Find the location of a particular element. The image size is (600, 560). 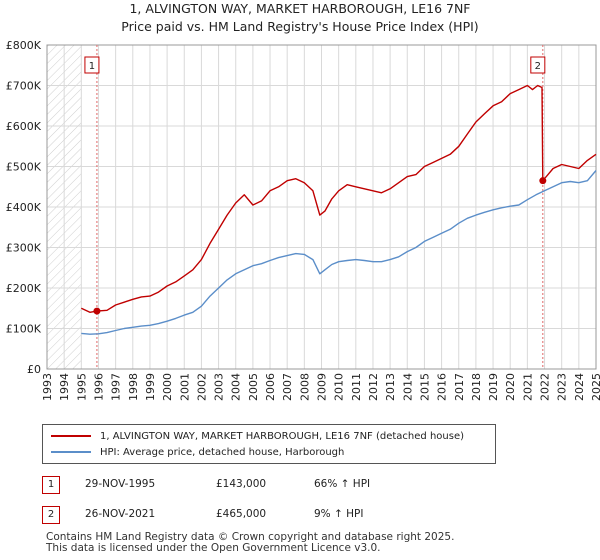

x-tick-label: 2010 is located at coordinates (339, 387).